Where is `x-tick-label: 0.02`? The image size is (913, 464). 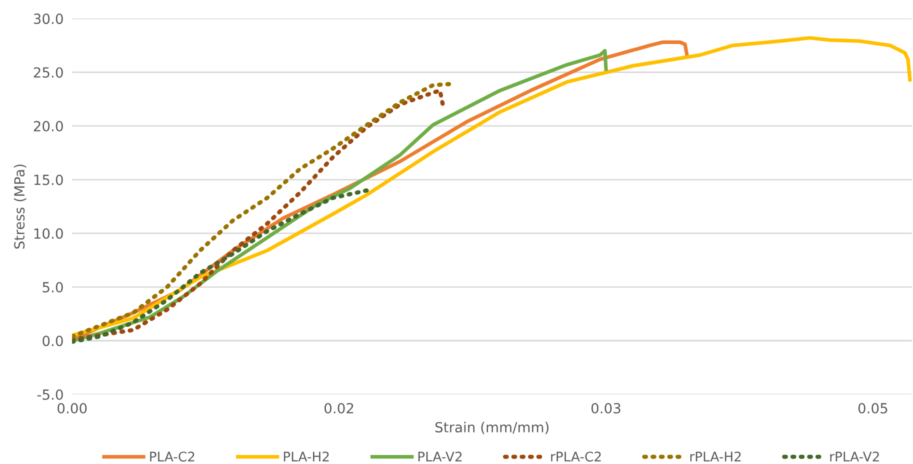
x-tick-label: 0.02 is located at coordinates (339, 408).